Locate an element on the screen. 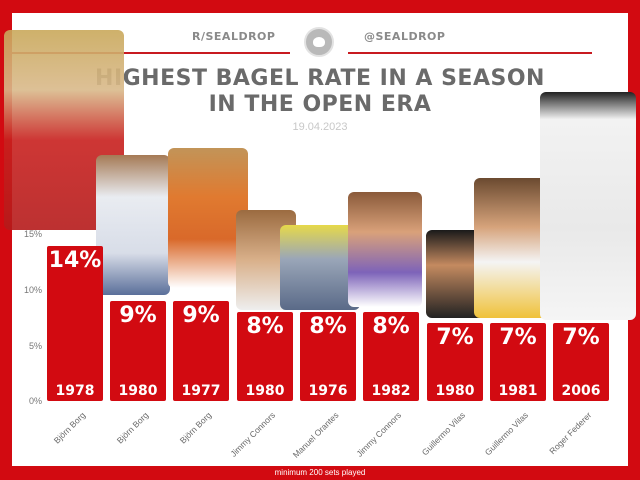 Image resolution: width=640 pixels, height=480 pixels. bar-value: 14% is located at coordinates (75, 260).